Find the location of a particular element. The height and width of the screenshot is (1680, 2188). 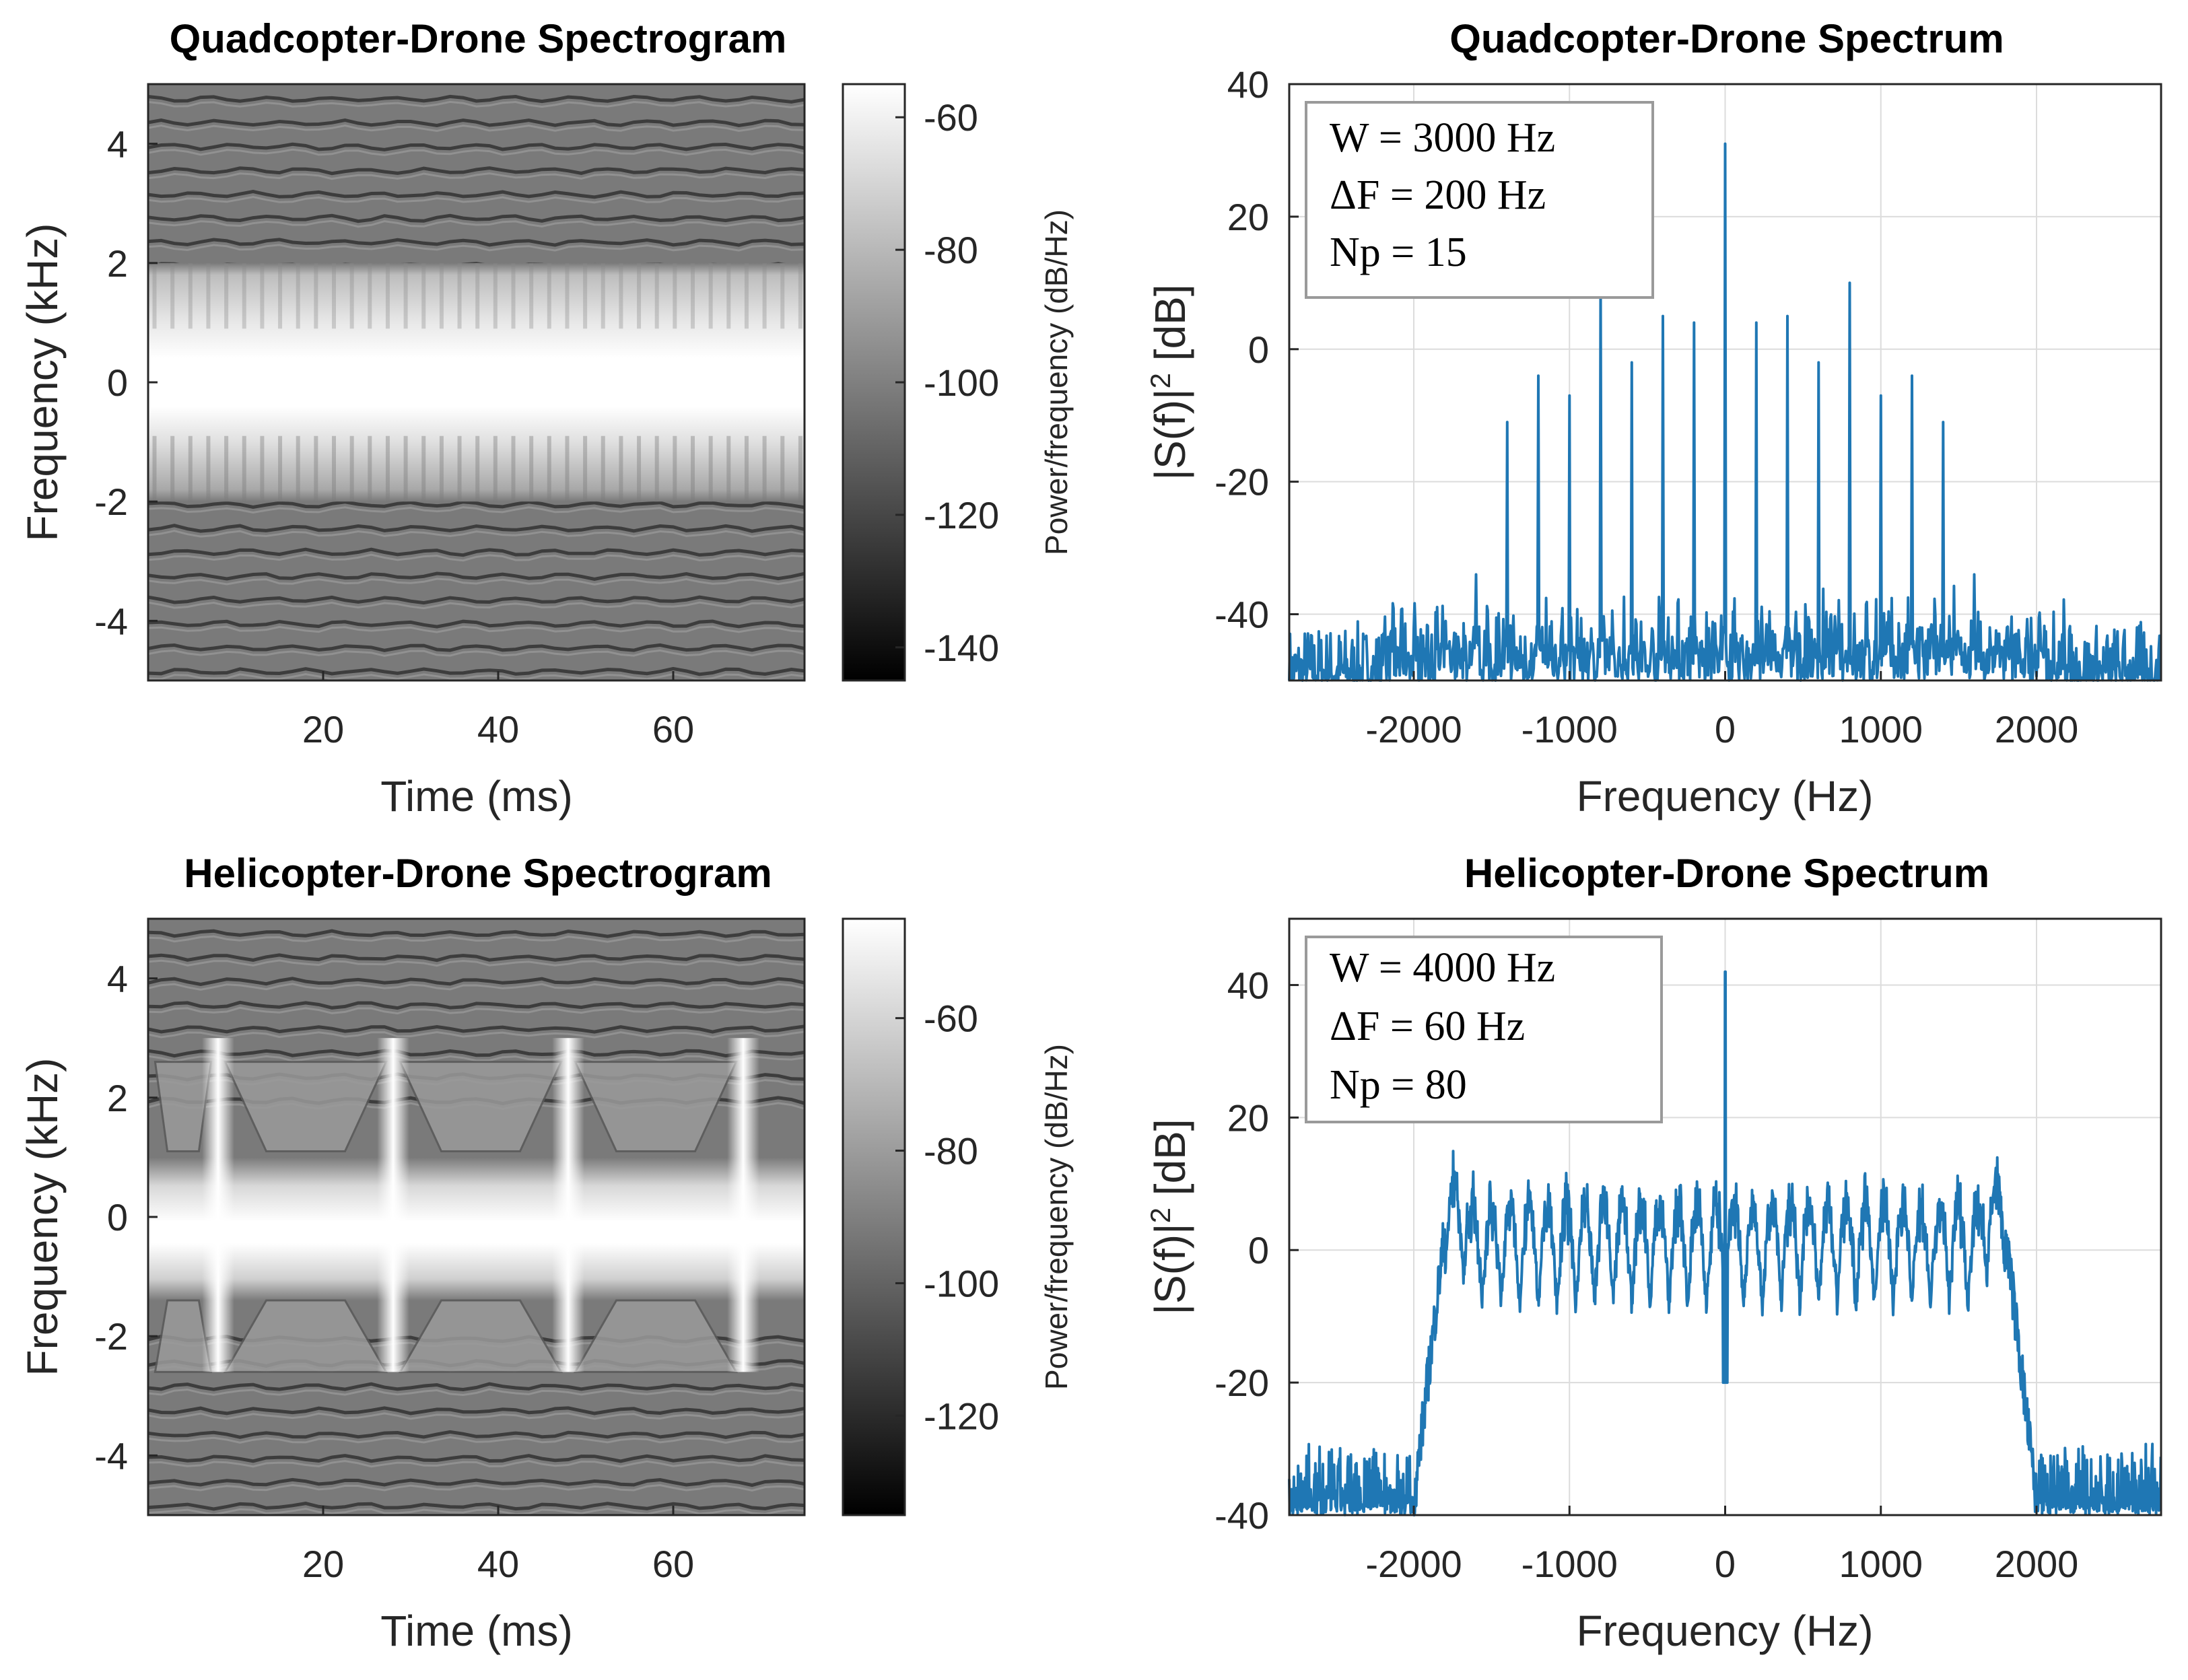

heli-spectrum-ticks: -2000 -1000 0 1000 2000 40 20 0 -20 -40 is located at coordinates (1646, 1275).